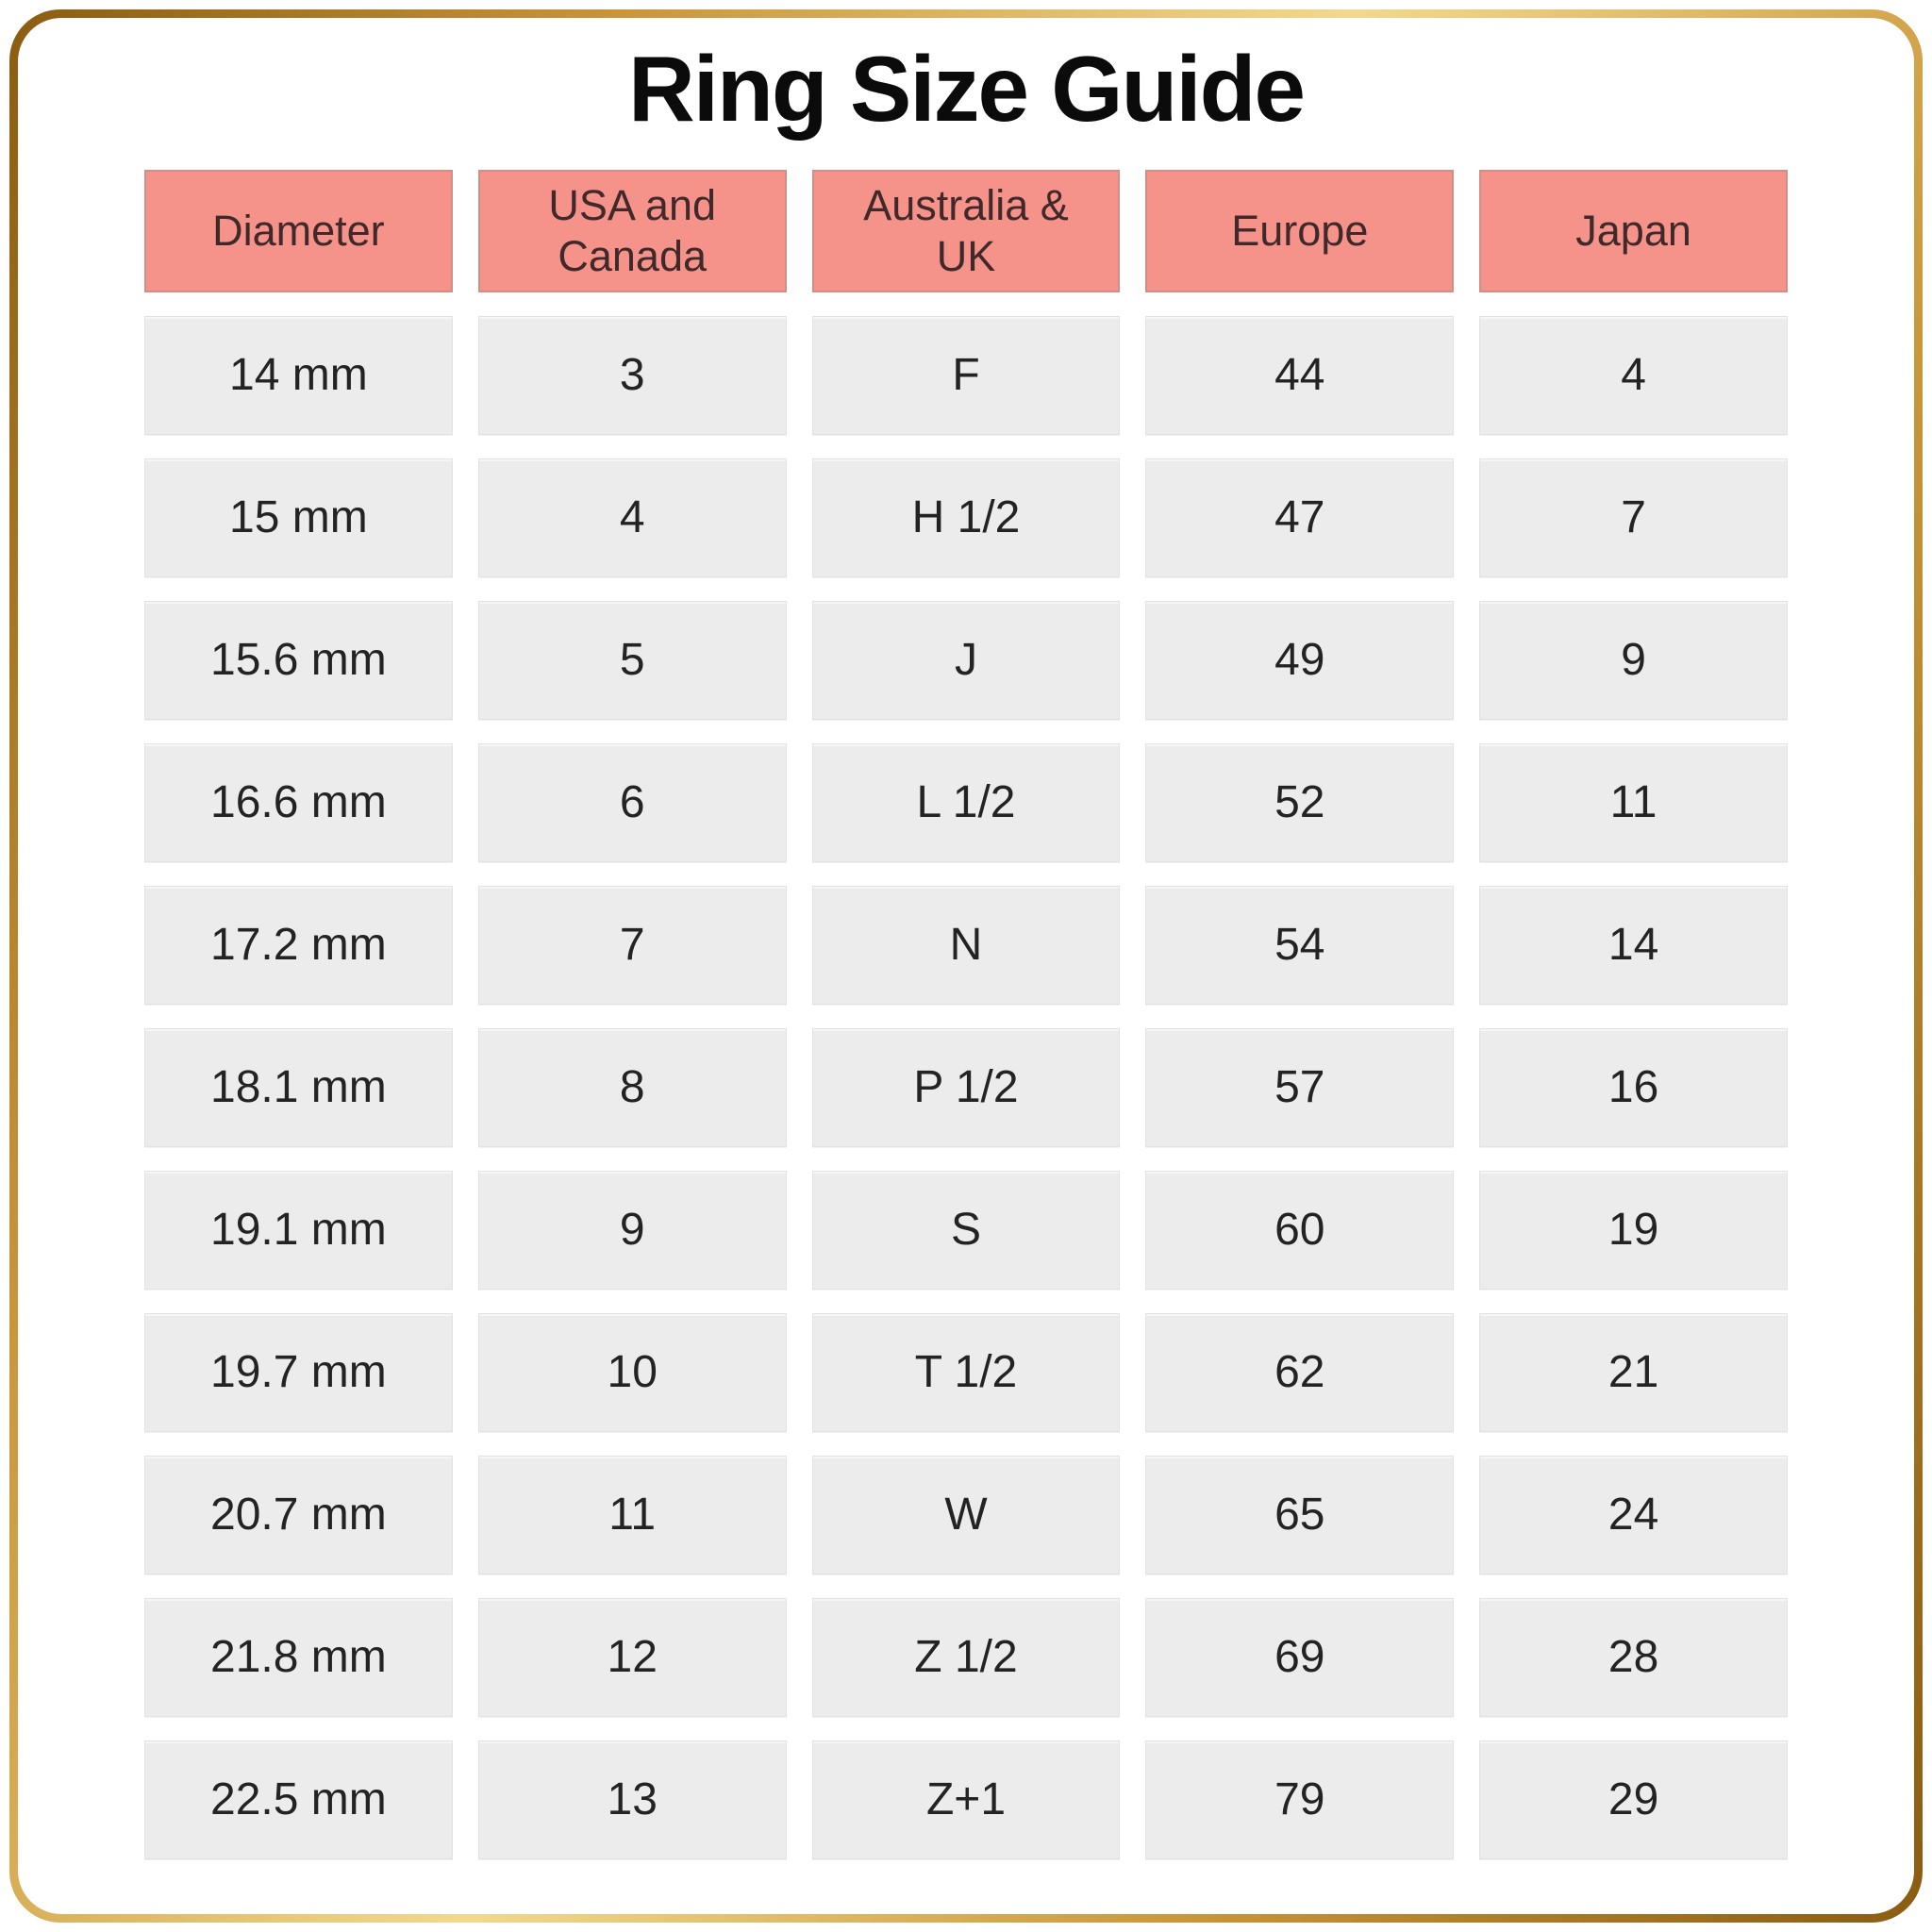  I want to click on table-cell: 57, so click(1300, 1087).